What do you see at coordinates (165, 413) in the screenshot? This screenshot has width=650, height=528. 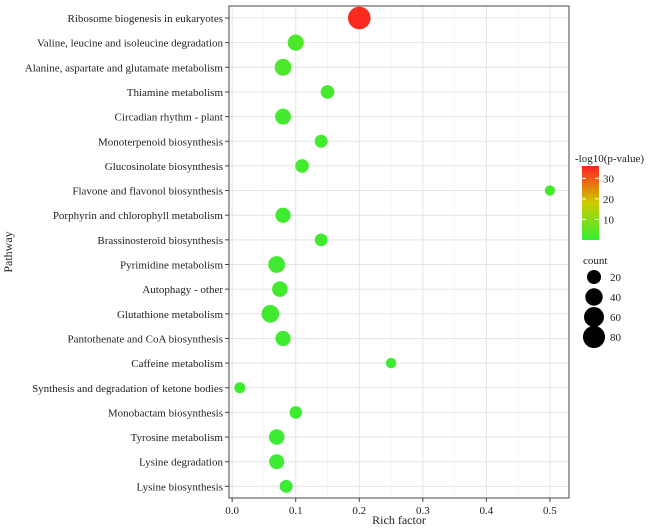 I see `pathway-label: Monobactam biosynthesis` at bounding box center [165, 413].